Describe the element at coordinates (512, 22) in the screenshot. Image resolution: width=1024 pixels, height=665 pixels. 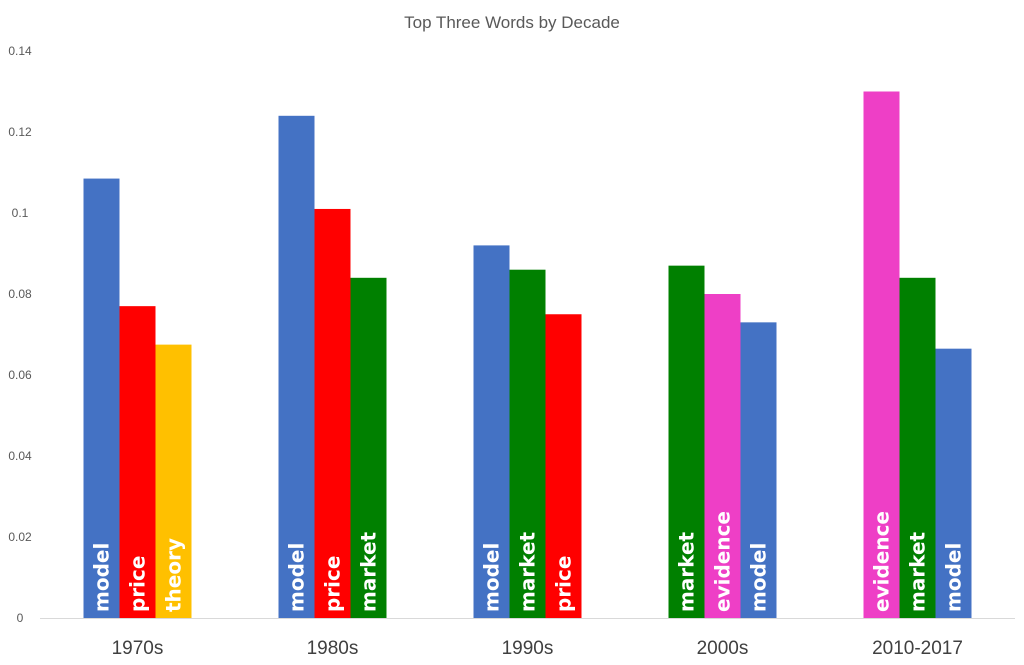
I see `chart-title: Top Three Words by Decade` at that location.